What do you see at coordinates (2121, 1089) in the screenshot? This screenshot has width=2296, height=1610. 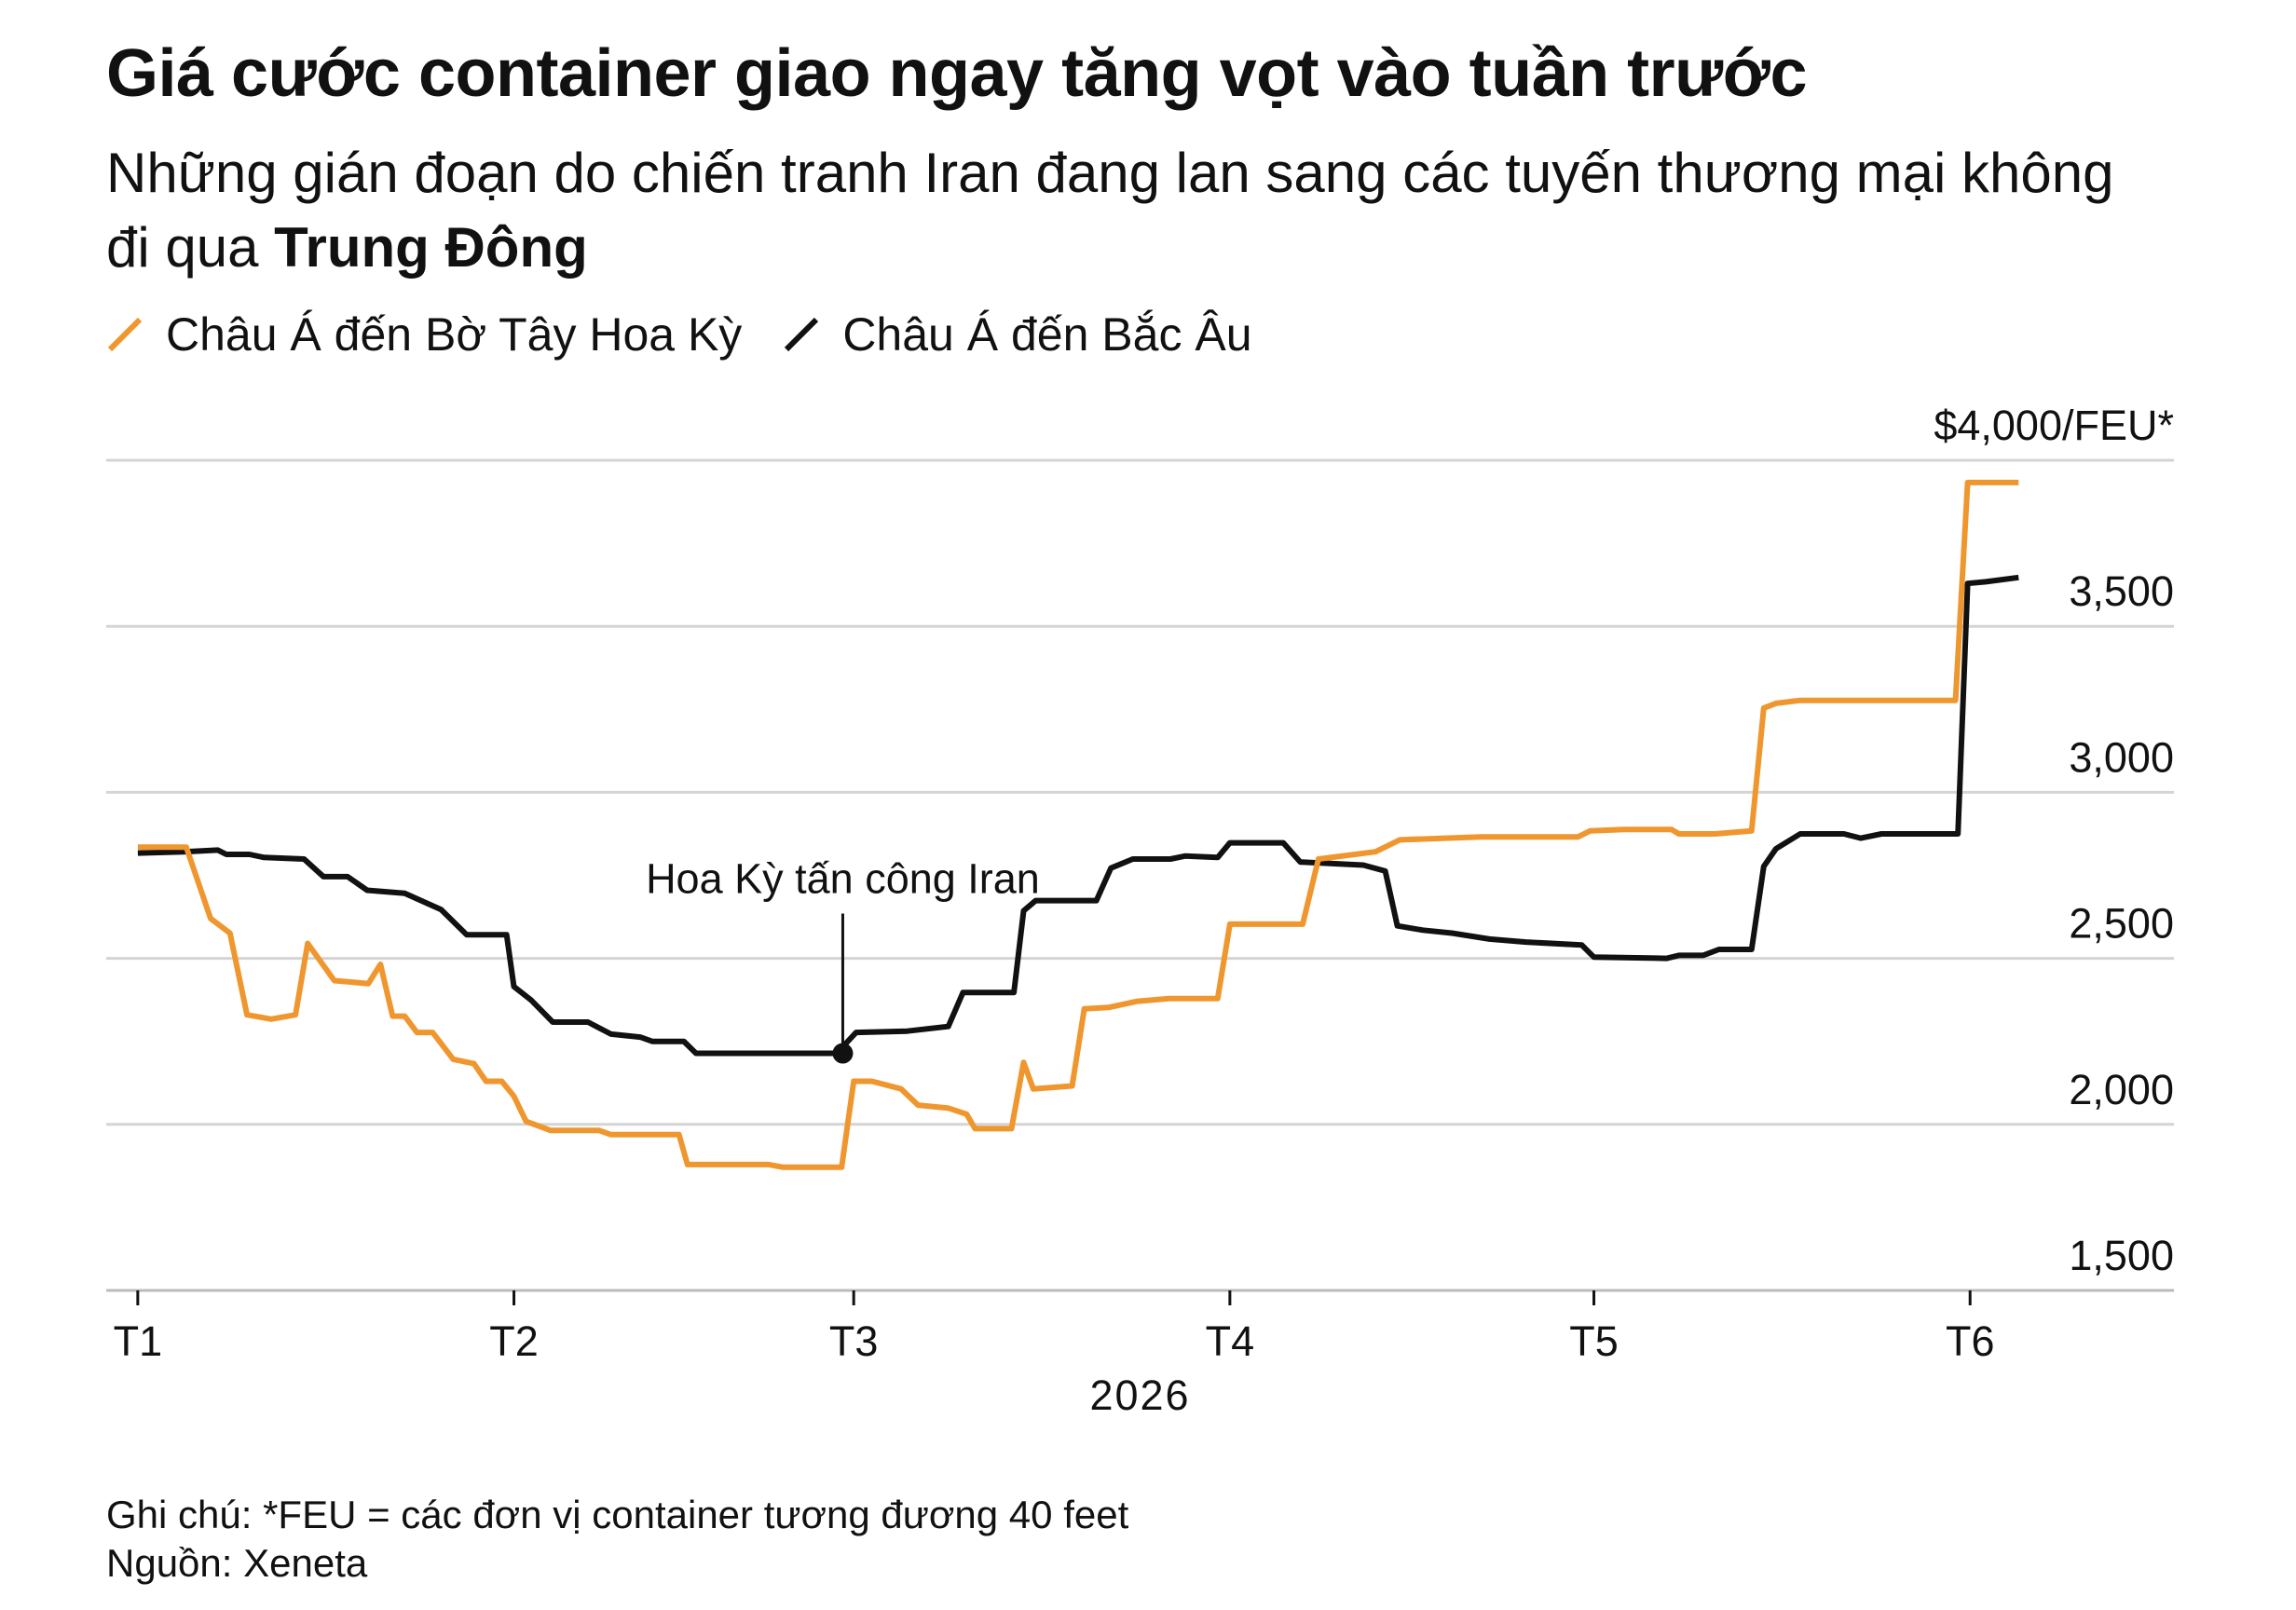 I see `y-tick-label: 2,000` at bounding box center [2121, 1089].